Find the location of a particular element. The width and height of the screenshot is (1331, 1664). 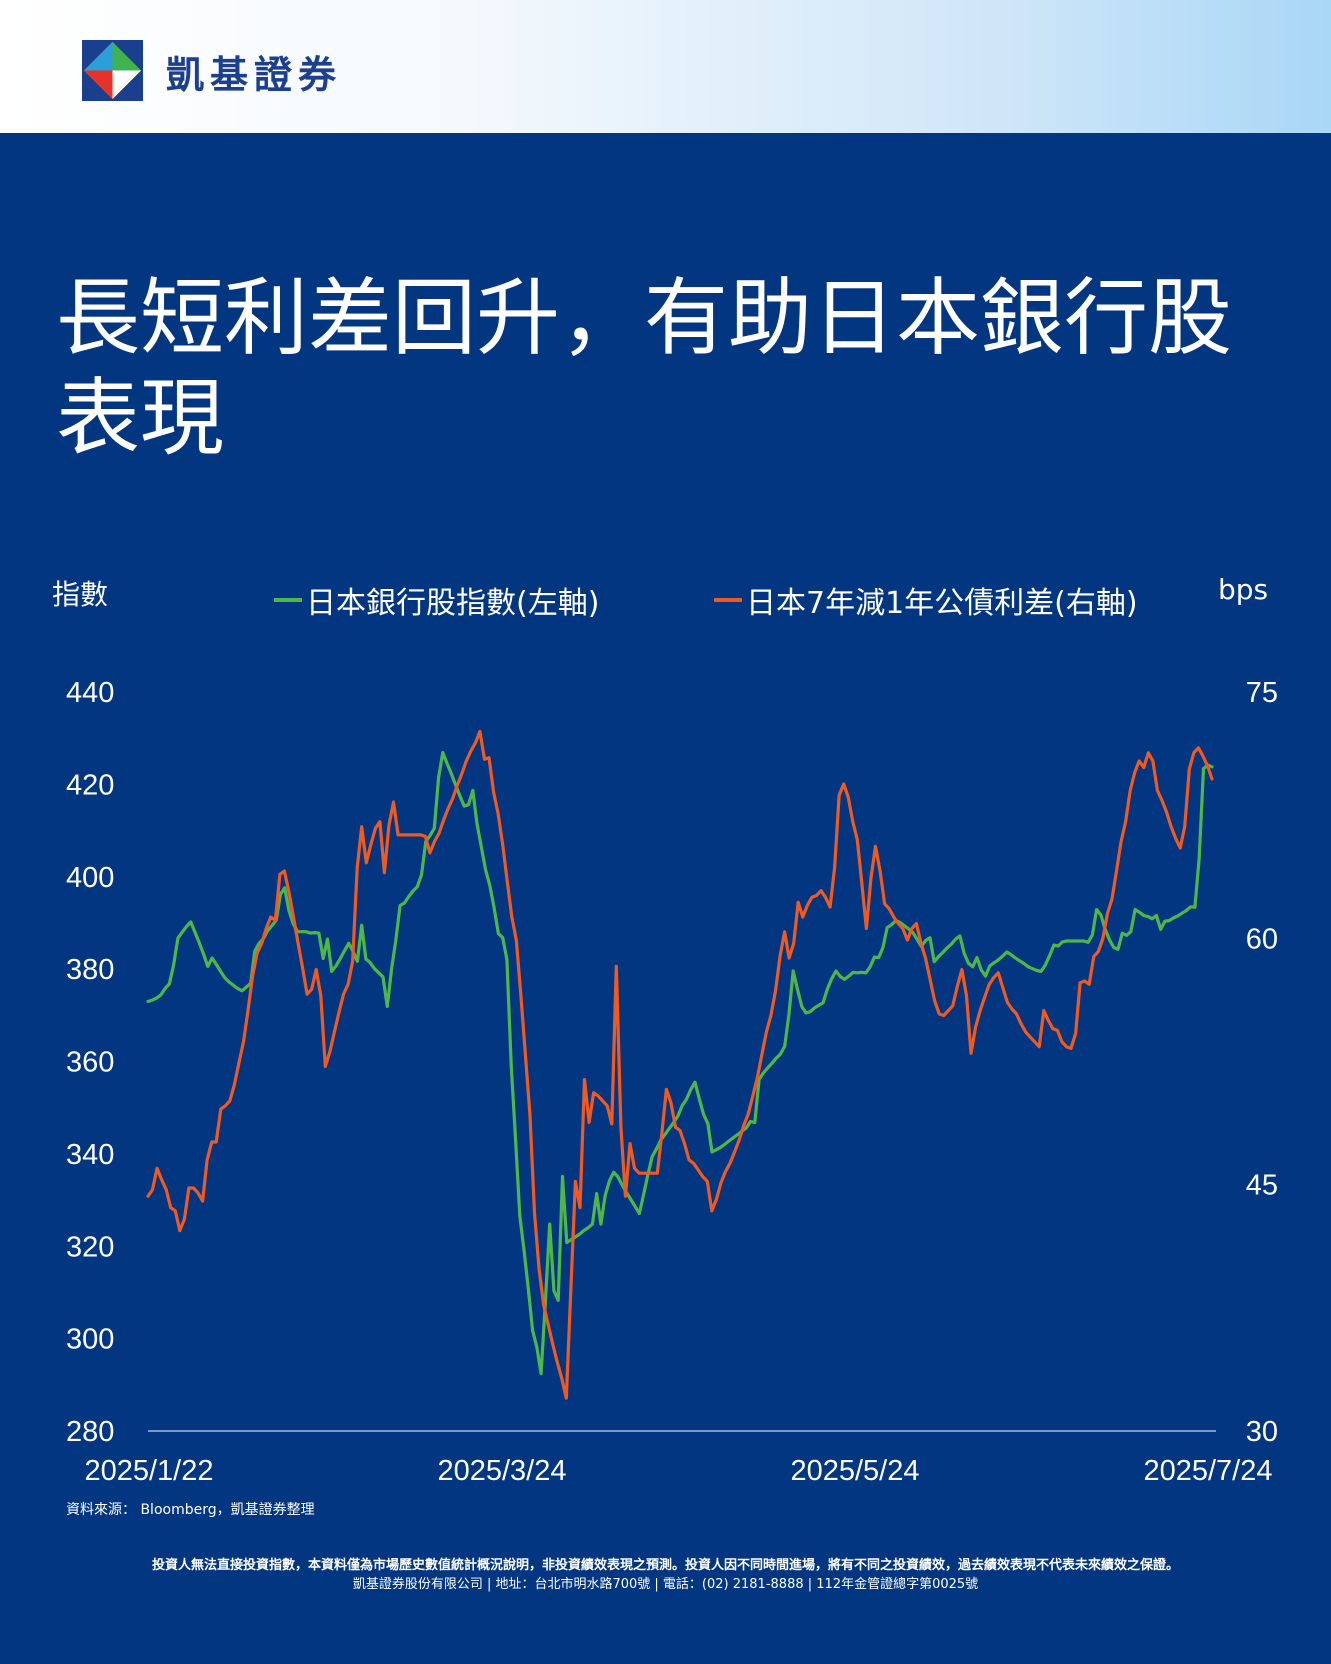

right-y-tick-label: 75 is located at coordinates (1262, 693).